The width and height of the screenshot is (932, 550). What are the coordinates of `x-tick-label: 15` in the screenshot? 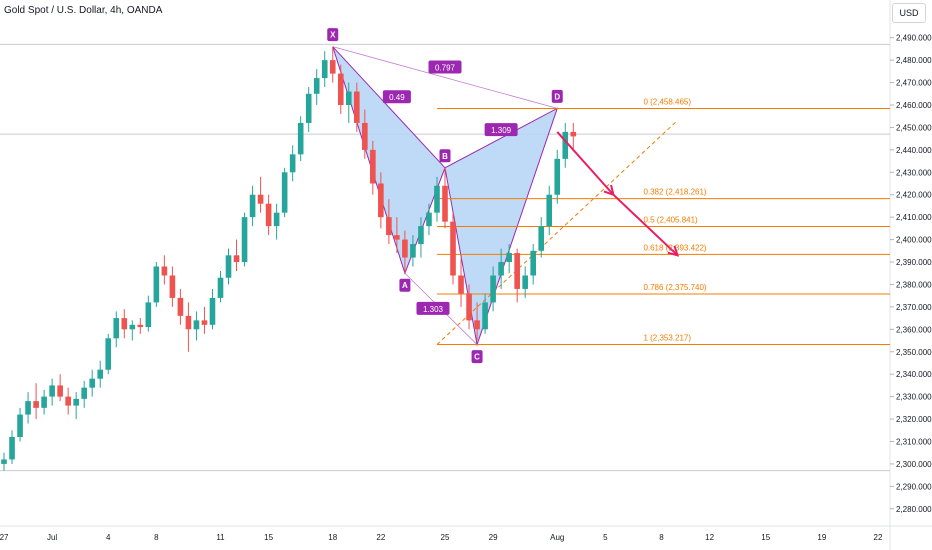 It's located at (268, 537).